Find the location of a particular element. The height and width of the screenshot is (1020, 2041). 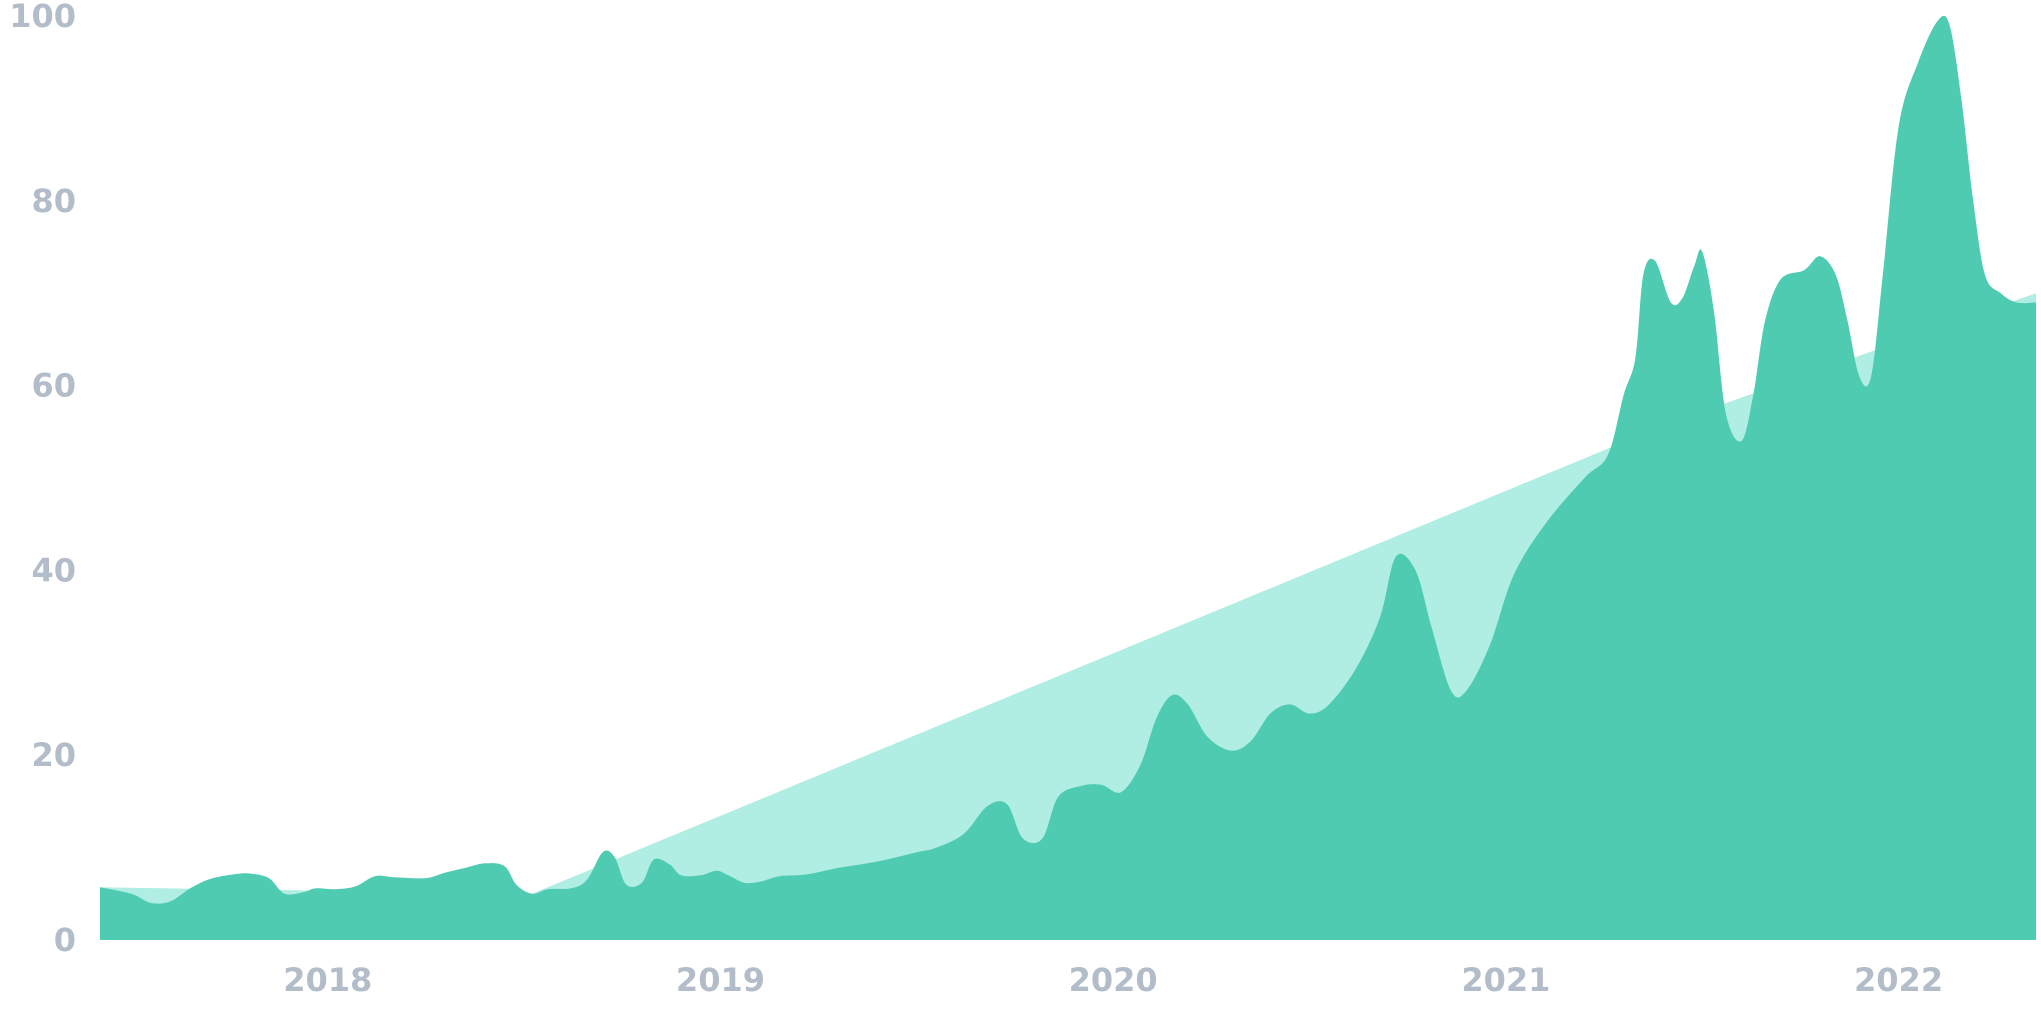

x-tick-label: 2021 is located at coordinates (1505, 980).